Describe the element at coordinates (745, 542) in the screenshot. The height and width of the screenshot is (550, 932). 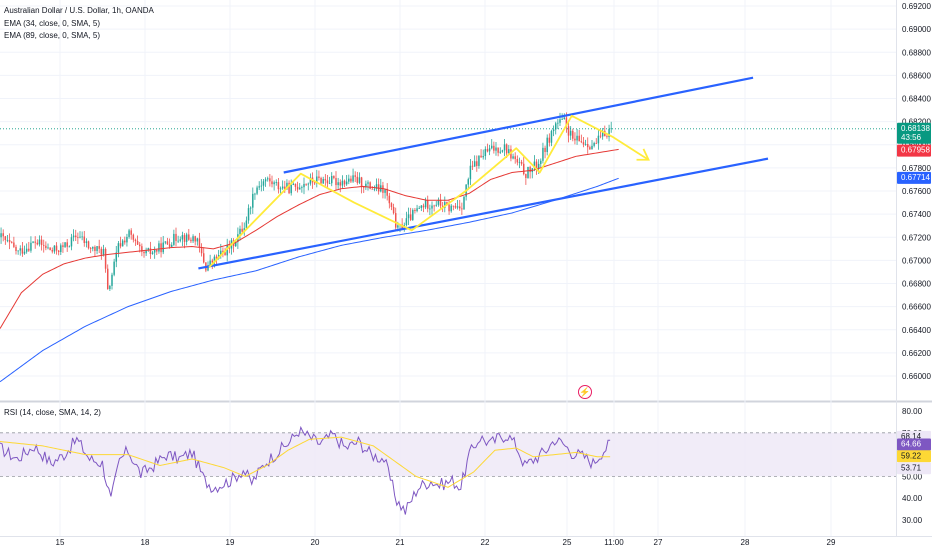
I see `time-tick-label: 28` at that location.